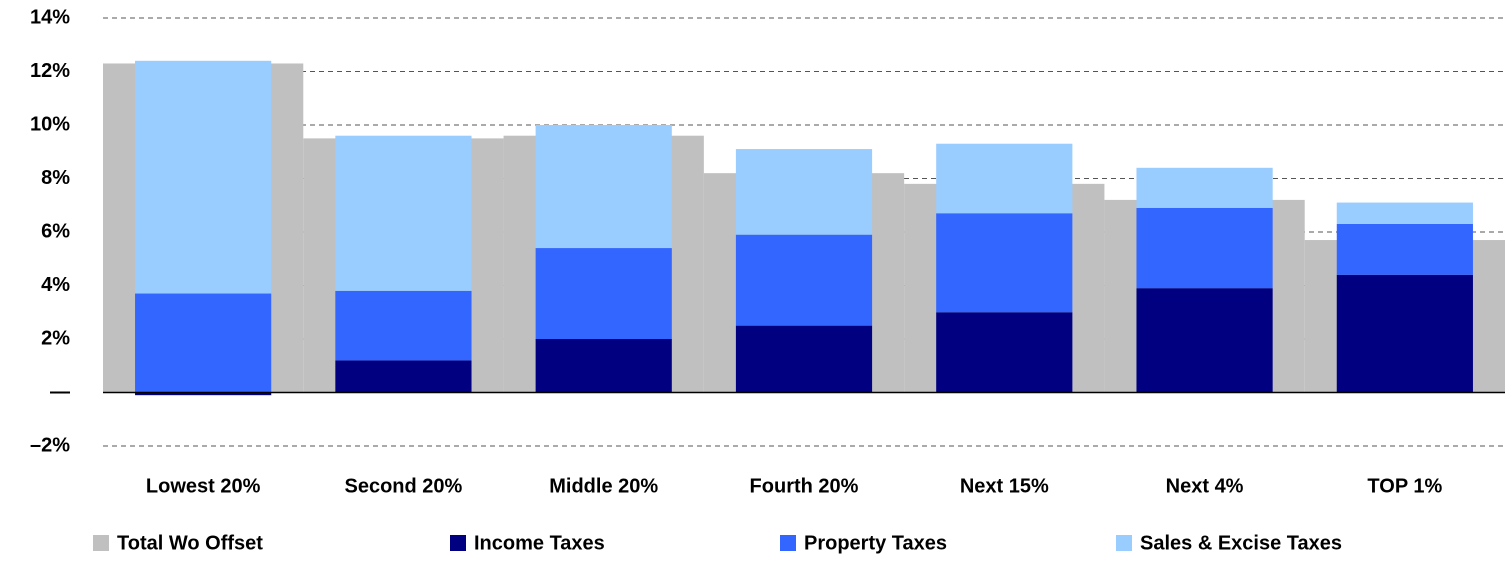  I want to click on legend-label: Property Taxes, so click(875, 543).